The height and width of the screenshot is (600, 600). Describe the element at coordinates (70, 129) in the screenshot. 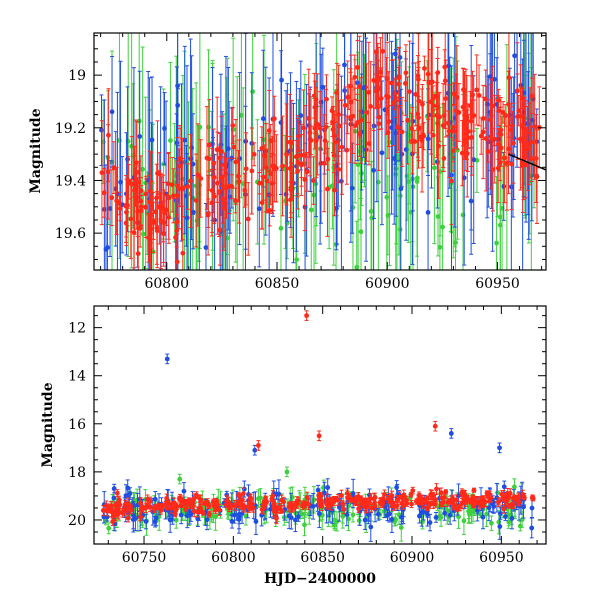

I see `top-ytick-label: 19.2` at that location.